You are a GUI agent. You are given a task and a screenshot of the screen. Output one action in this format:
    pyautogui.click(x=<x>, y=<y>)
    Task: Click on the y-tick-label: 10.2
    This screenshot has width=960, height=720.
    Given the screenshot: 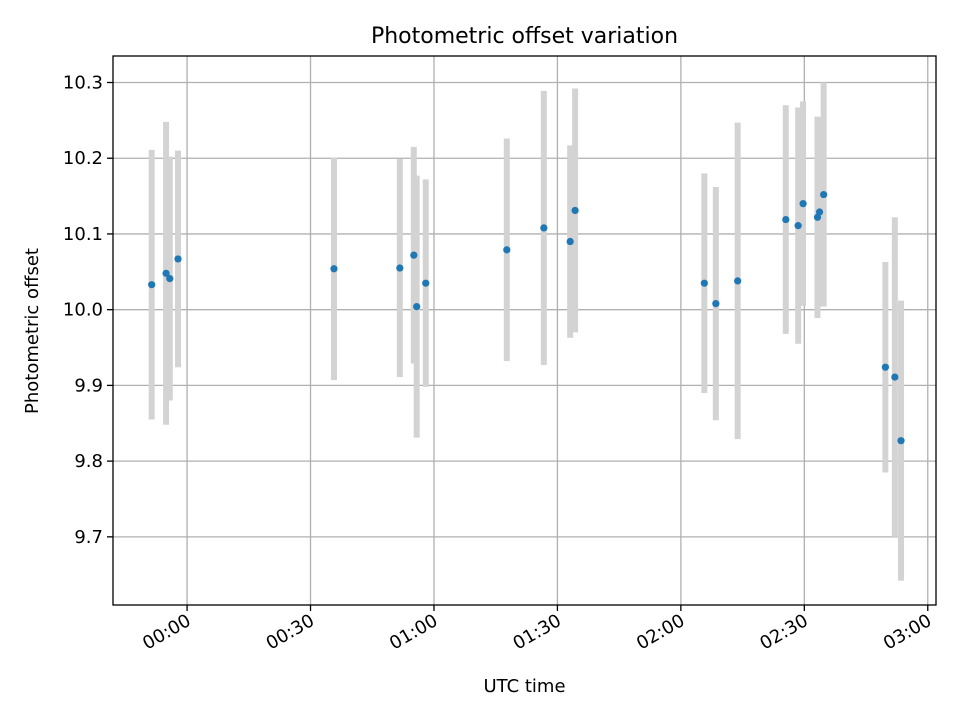 What is the action you would take?
    pyautogui.click(x=83, y=158)
    